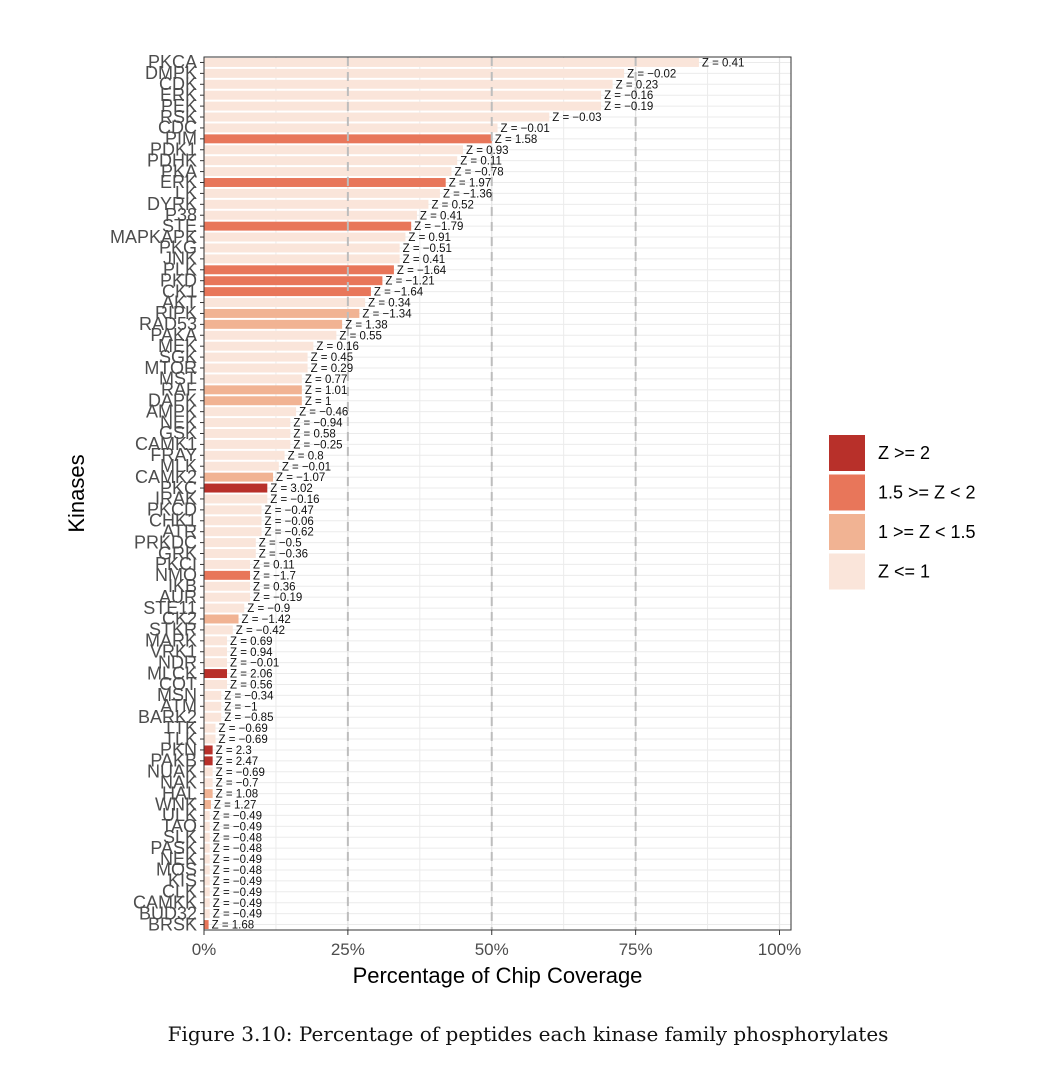  Describe the element at coordinates (210, 739) in the screenshot. I see `bar-tlk` at that location.